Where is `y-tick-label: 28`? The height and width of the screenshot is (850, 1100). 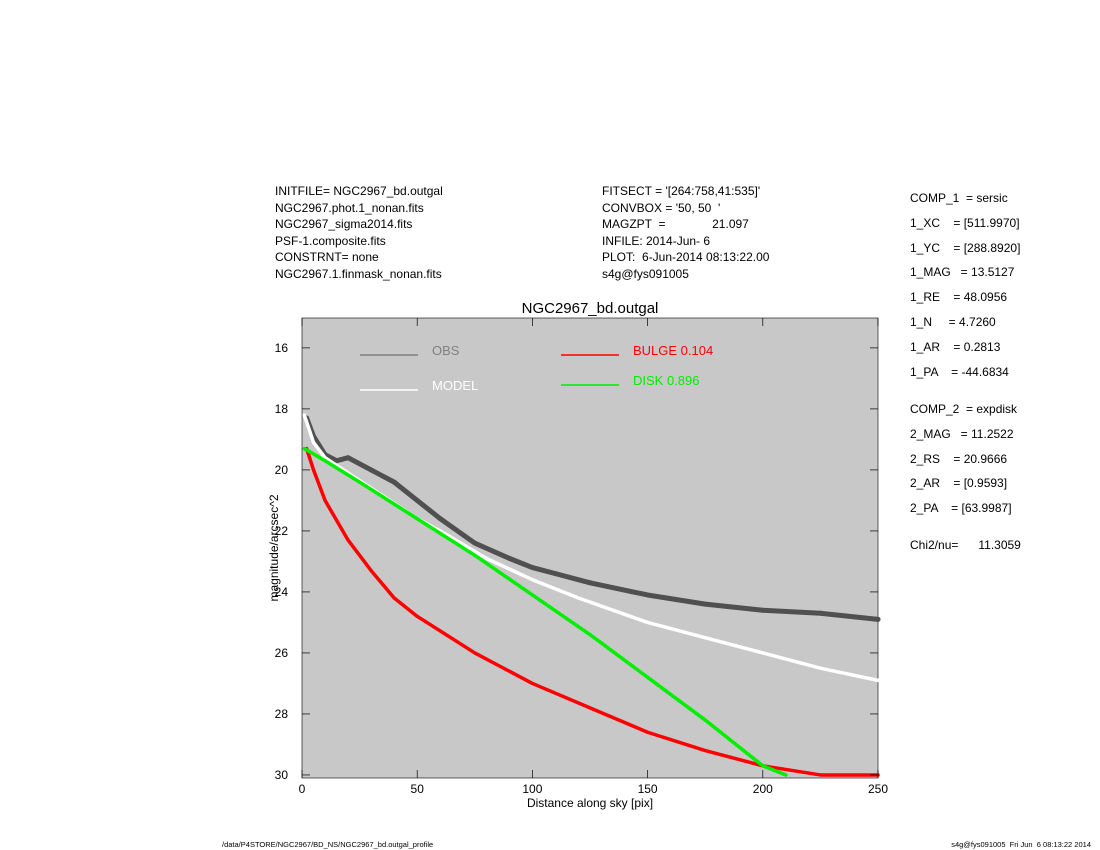
y-tick-label: 28 is located at coordinates (282, 714).